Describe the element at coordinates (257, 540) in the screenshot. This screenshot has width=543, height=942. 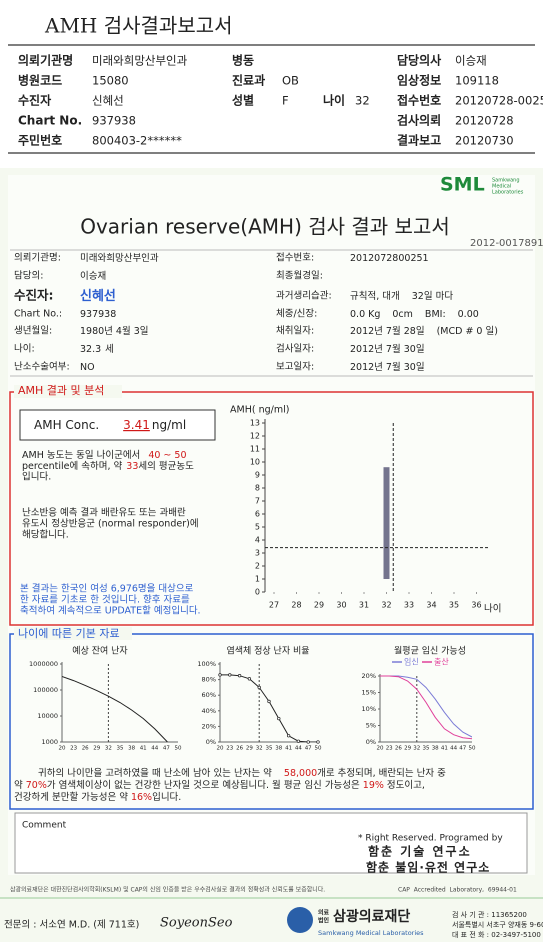
I see `y-tick-label: 4` at that location.